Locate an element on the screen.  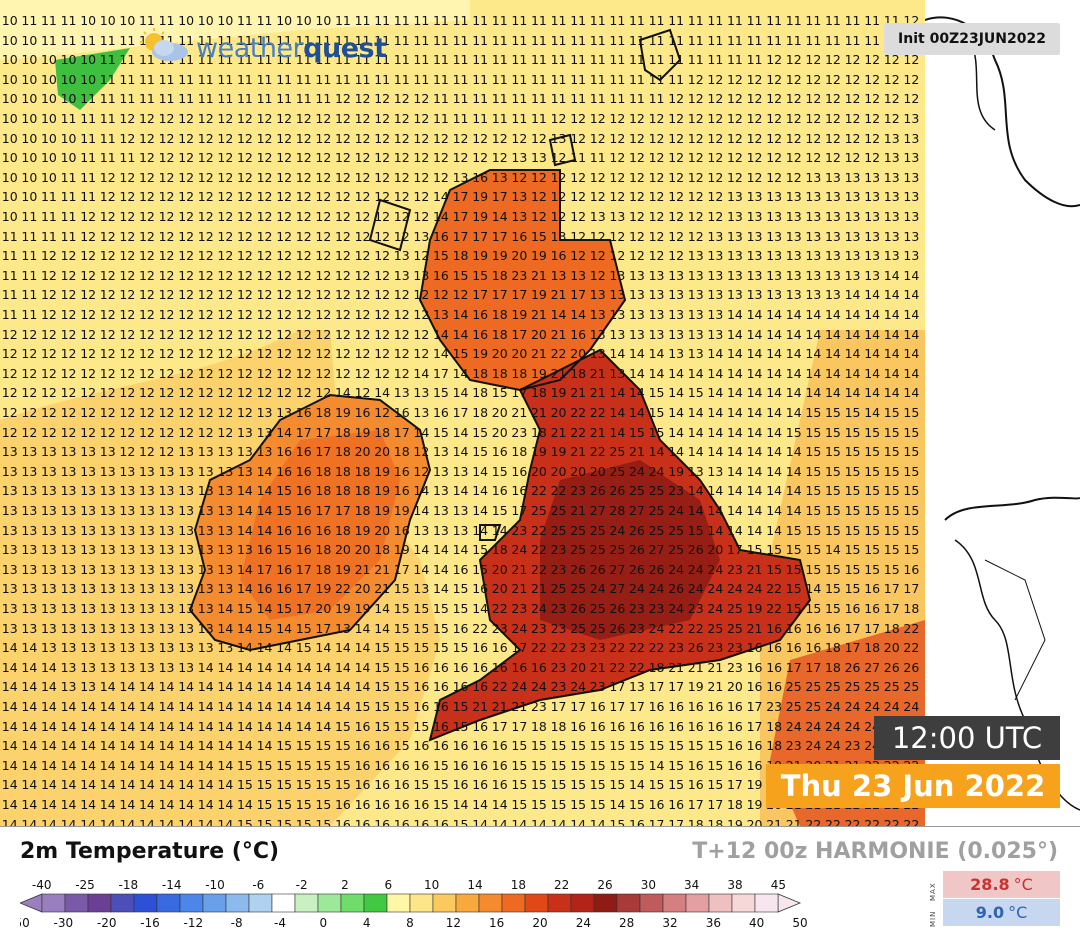
colorbar-bottom-label: -20 is located at coordinates (107, 923).